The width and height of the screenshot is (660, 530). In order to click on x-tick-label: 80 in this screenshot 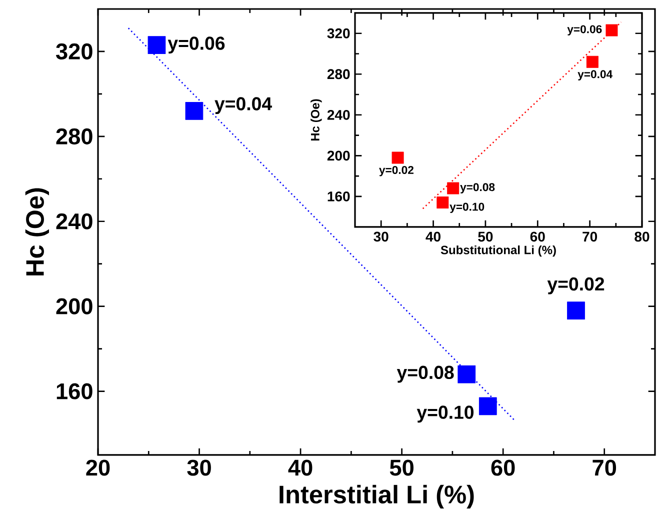, I will do `click(642, 237)`.